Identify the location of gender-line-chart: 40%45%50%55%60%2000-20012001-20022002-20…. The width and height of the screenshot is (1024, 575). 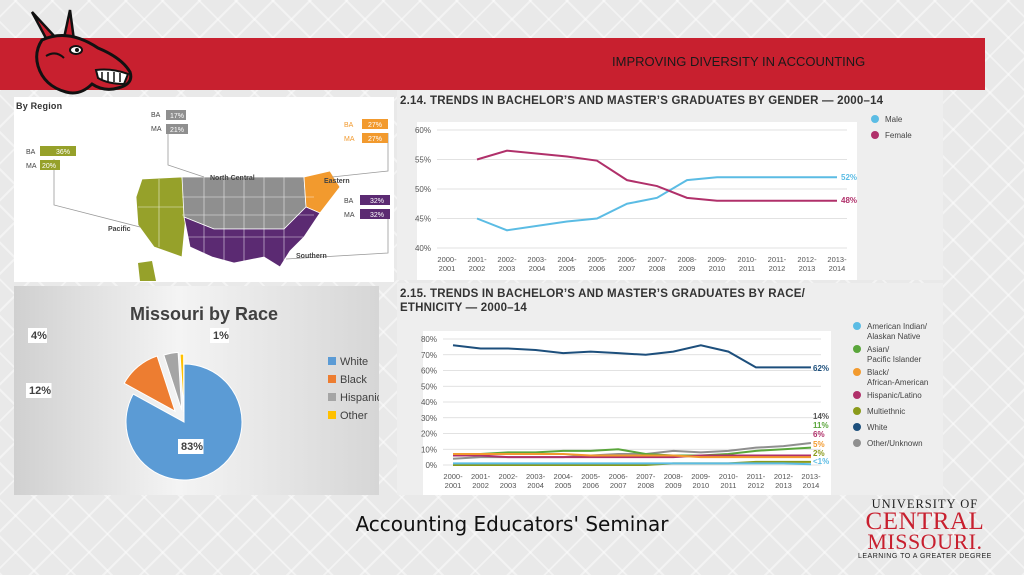
(663, 197).